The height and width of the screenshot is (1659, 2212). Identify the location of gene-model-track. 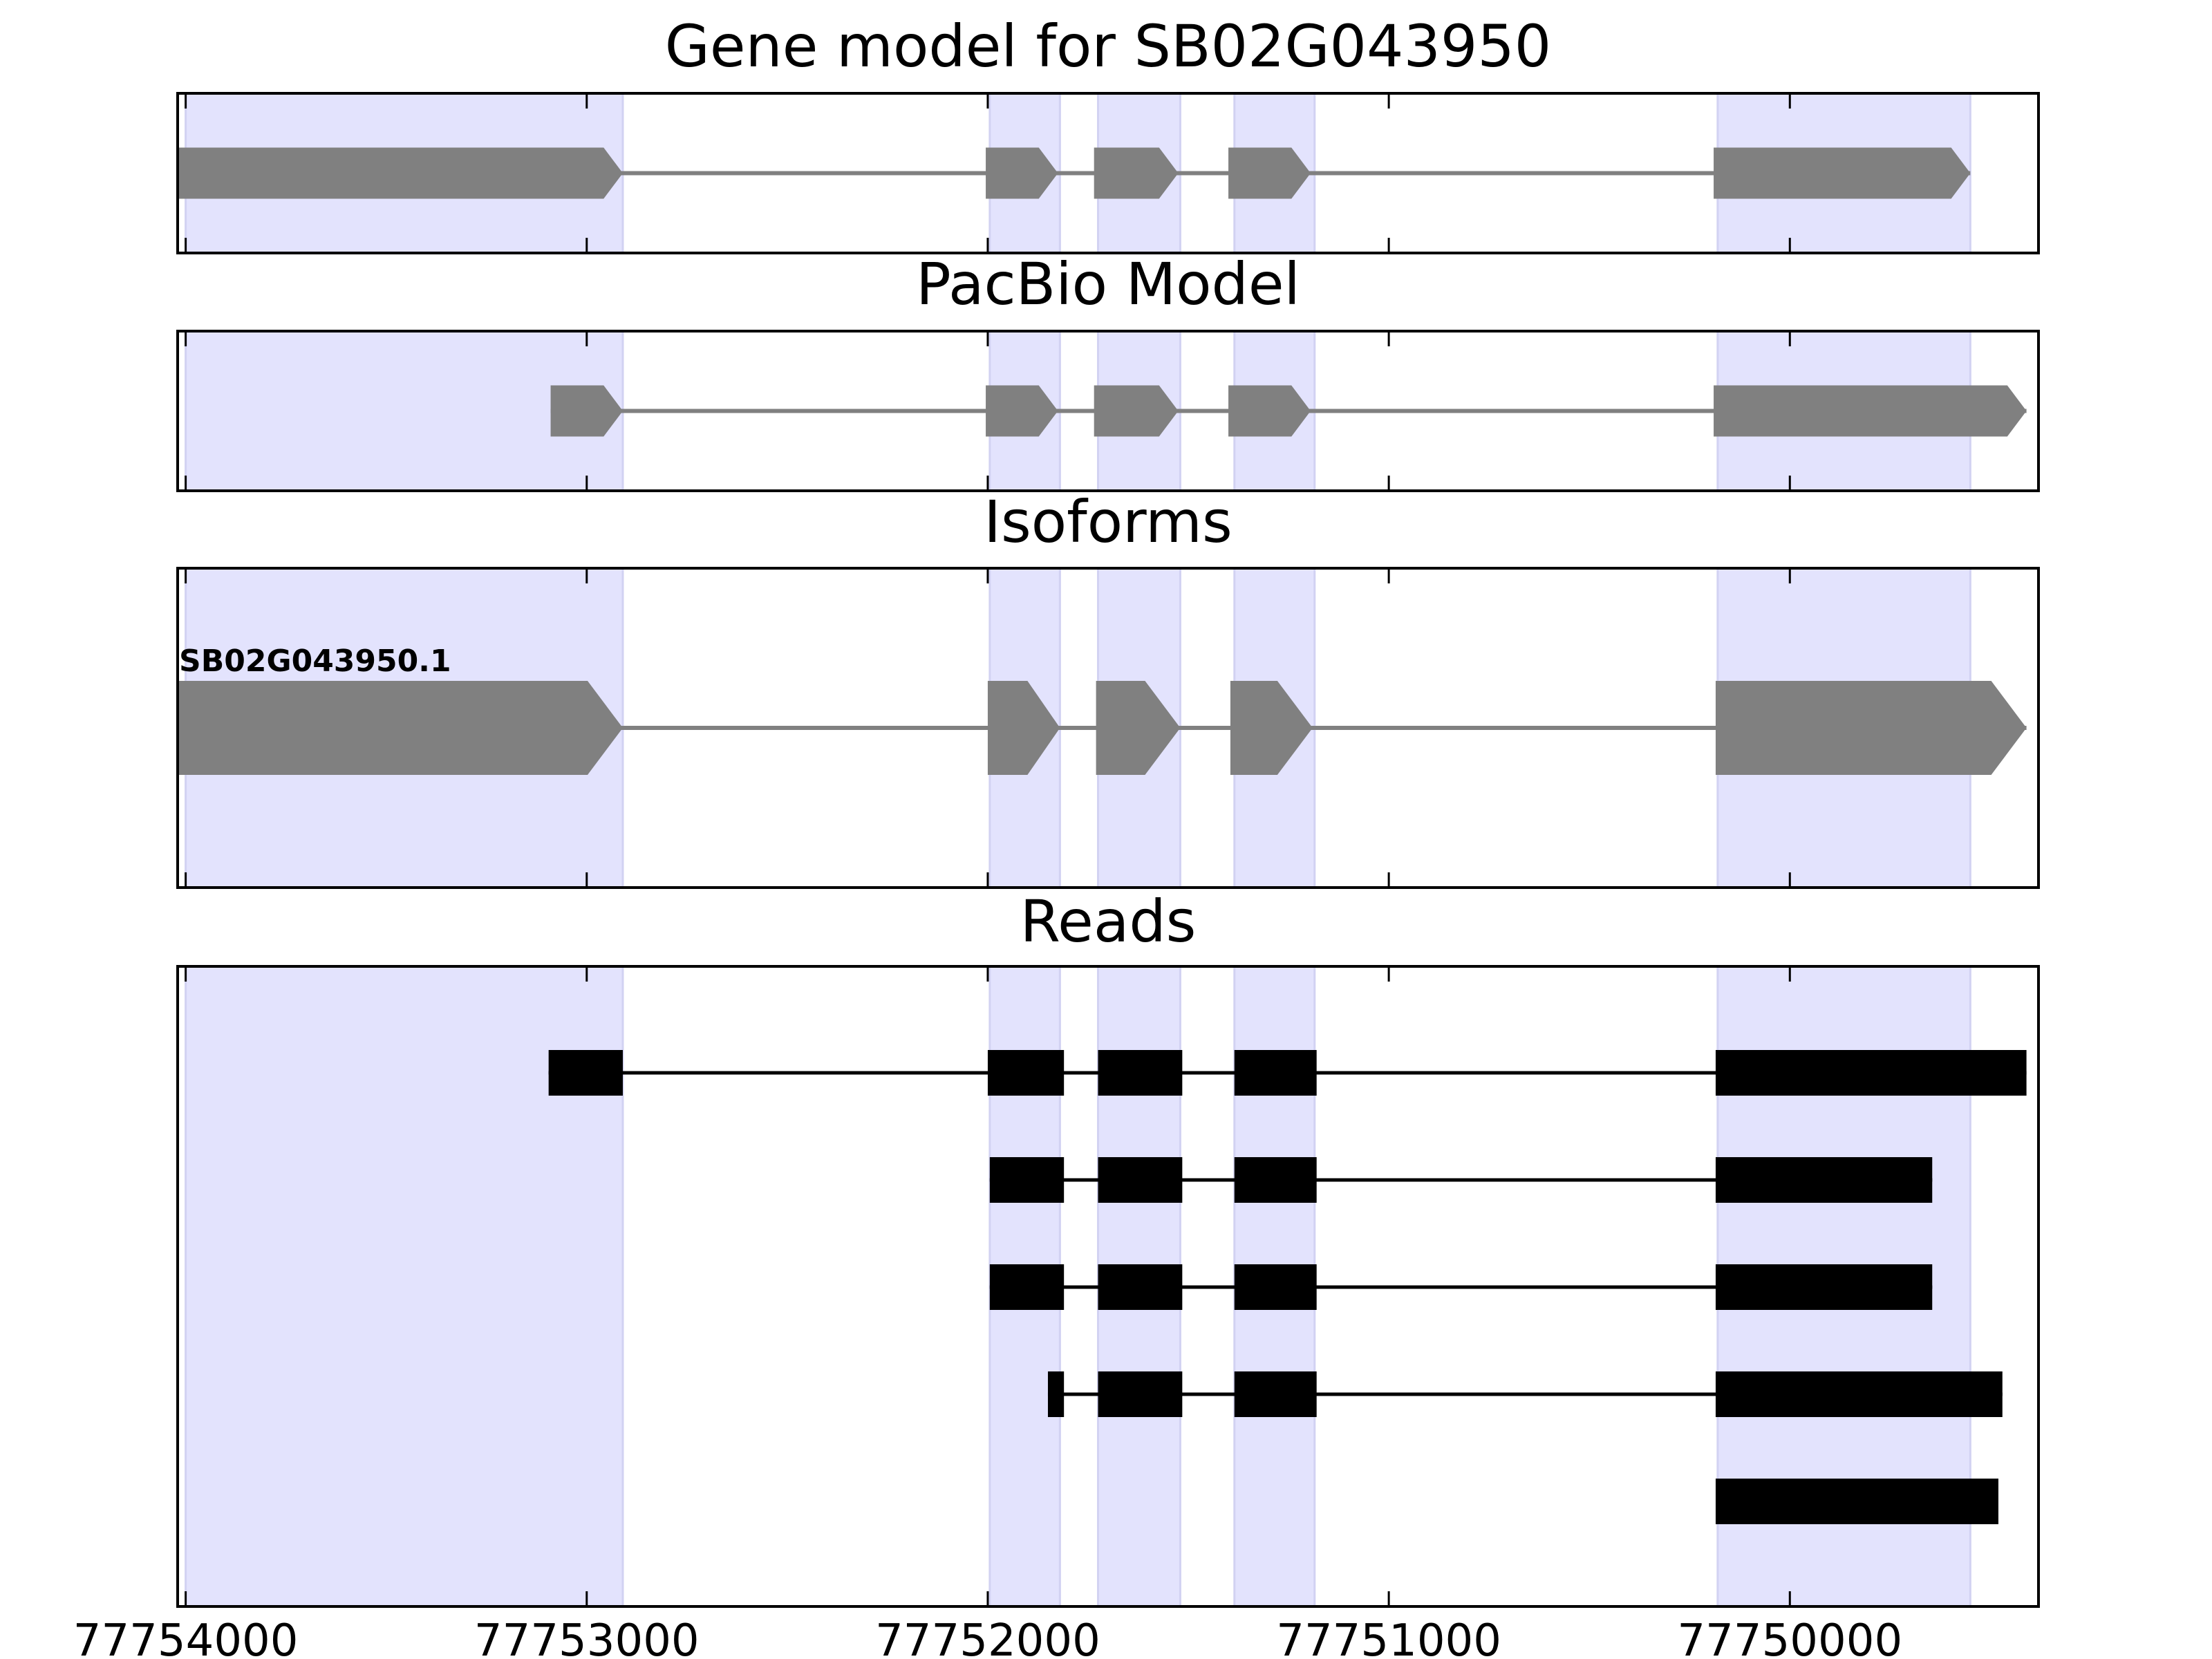
(1074, 173).